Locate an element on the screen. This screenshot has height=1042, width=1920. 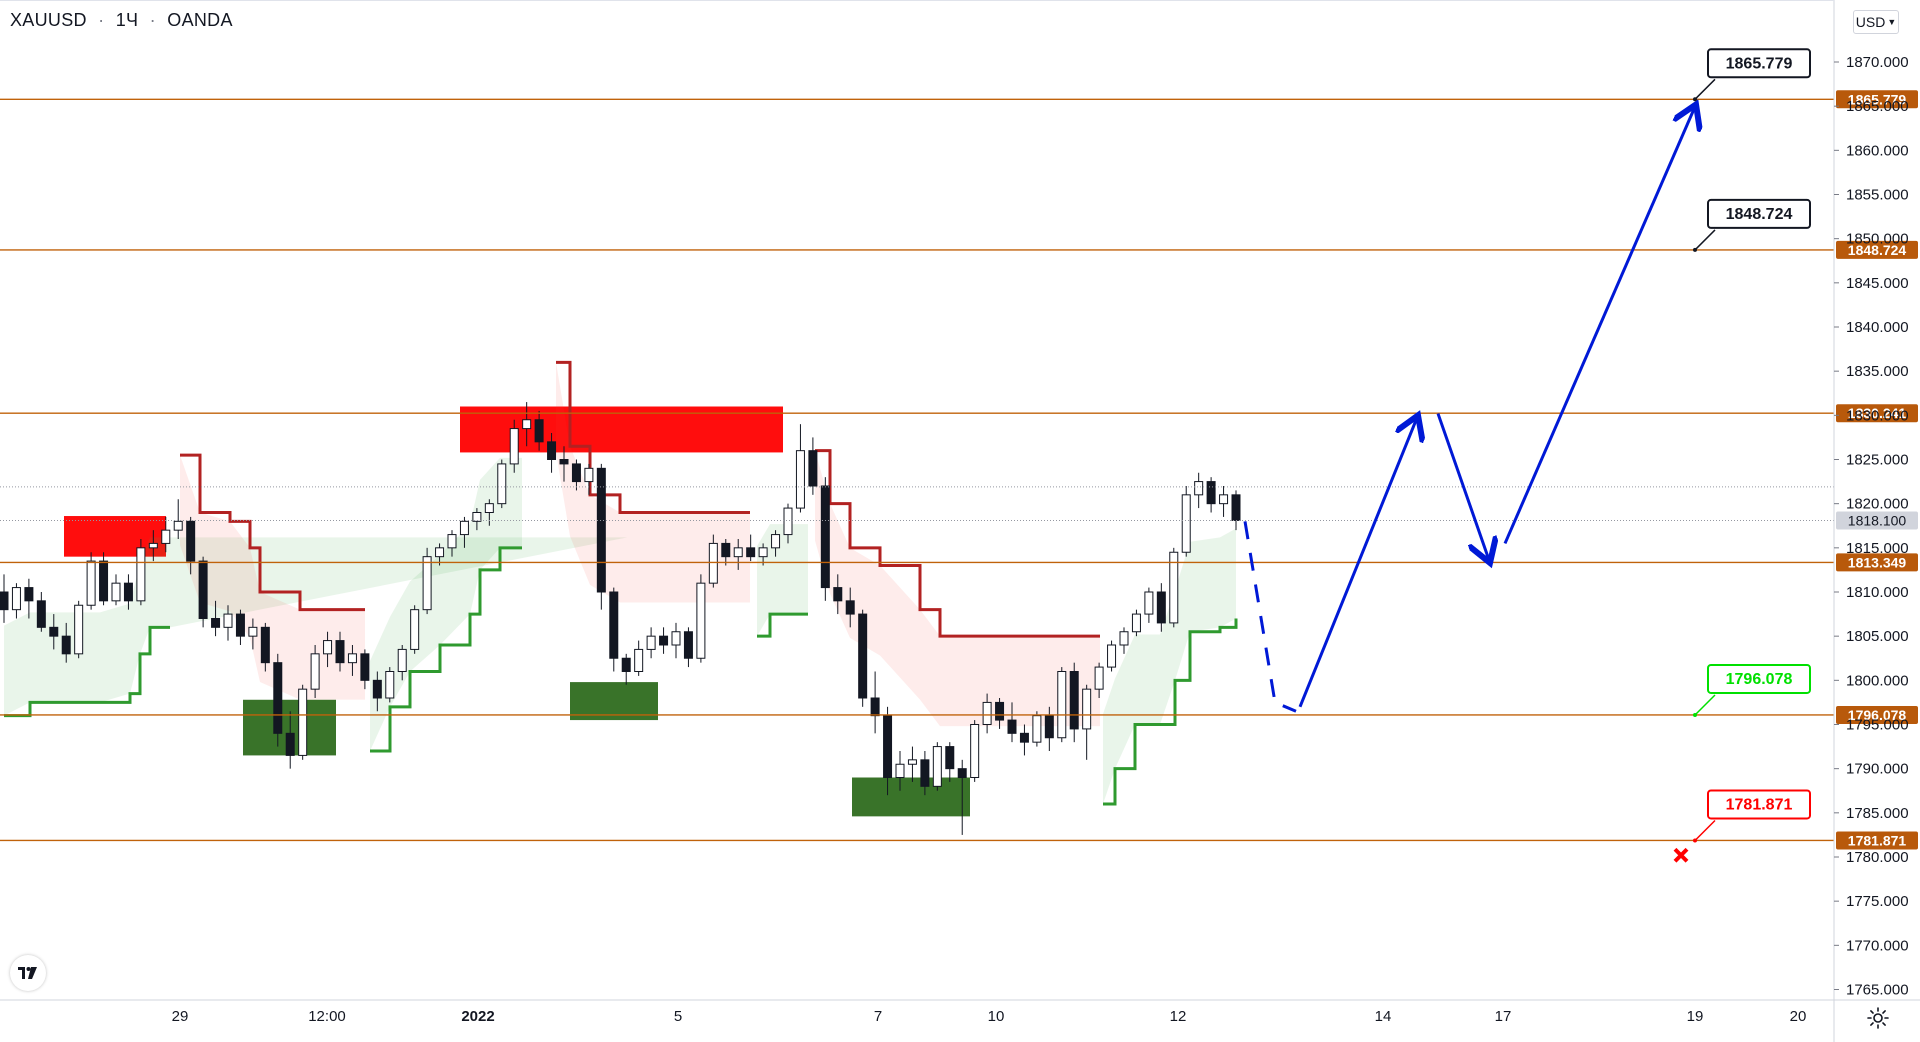
y-tick-label: 1845.000 is located at coordinates (1877, 283).